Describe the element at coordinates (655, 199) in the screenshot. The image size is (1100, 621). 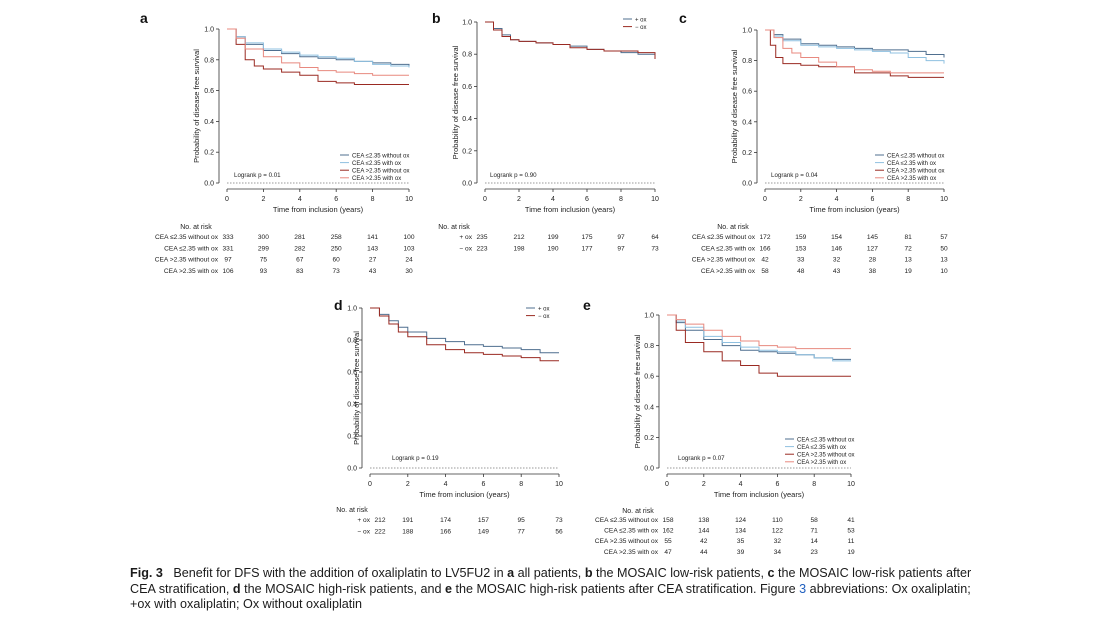
I see `x-tick-label: 10` at that location.